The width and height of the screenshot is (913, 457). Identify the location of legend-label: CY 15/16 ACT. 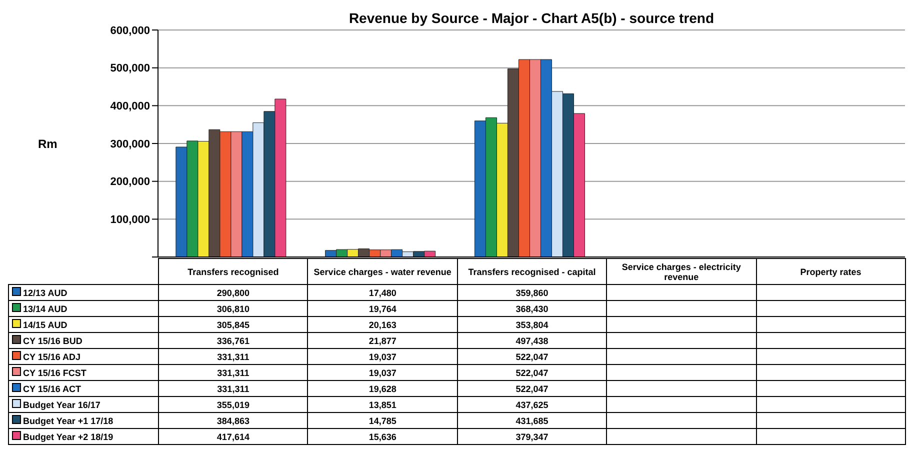
(83, 388).